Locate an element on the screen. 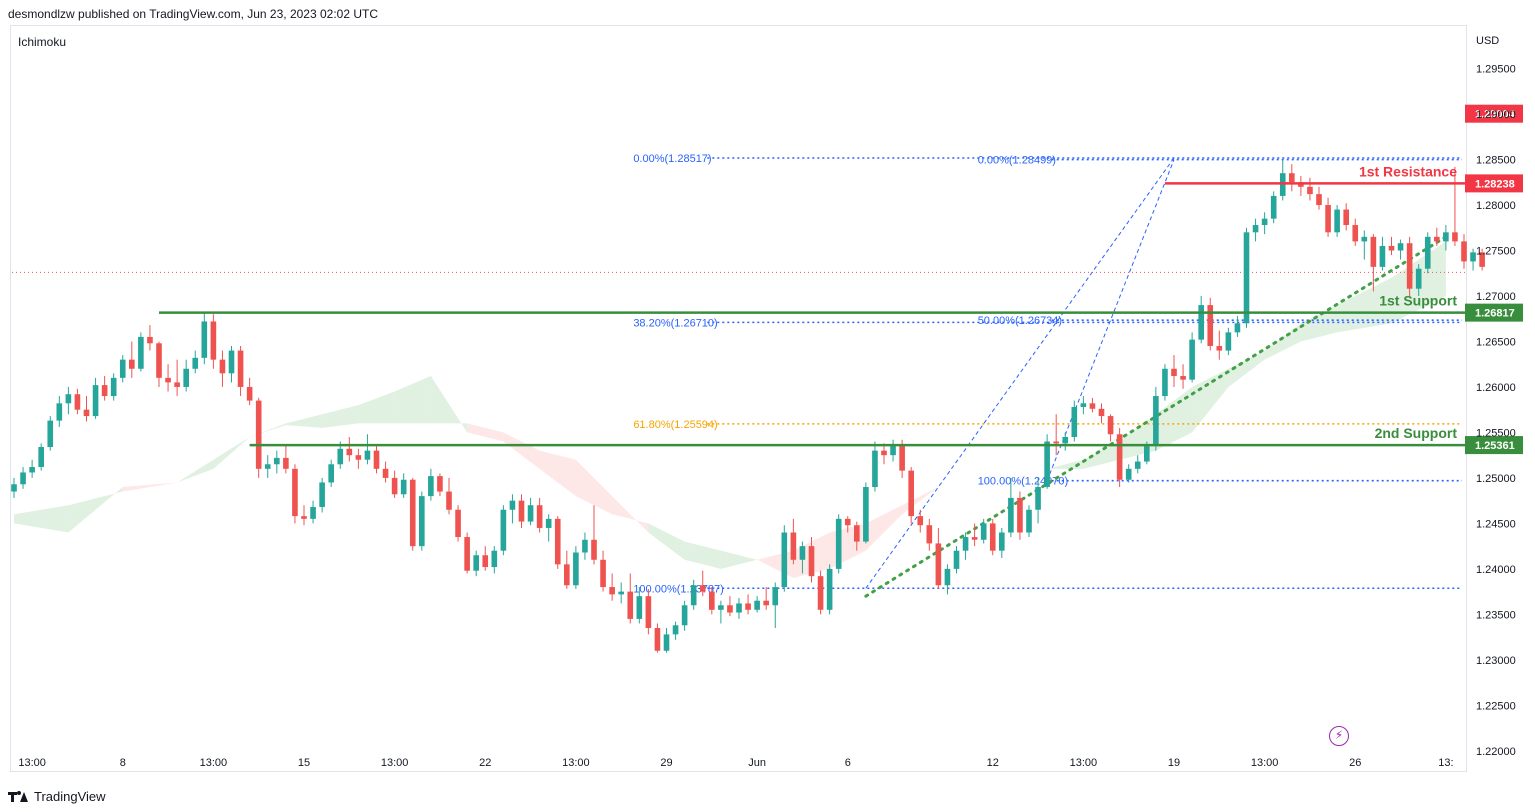  y-tick-label: 1.27500 is located at coordinates (1496, 252).